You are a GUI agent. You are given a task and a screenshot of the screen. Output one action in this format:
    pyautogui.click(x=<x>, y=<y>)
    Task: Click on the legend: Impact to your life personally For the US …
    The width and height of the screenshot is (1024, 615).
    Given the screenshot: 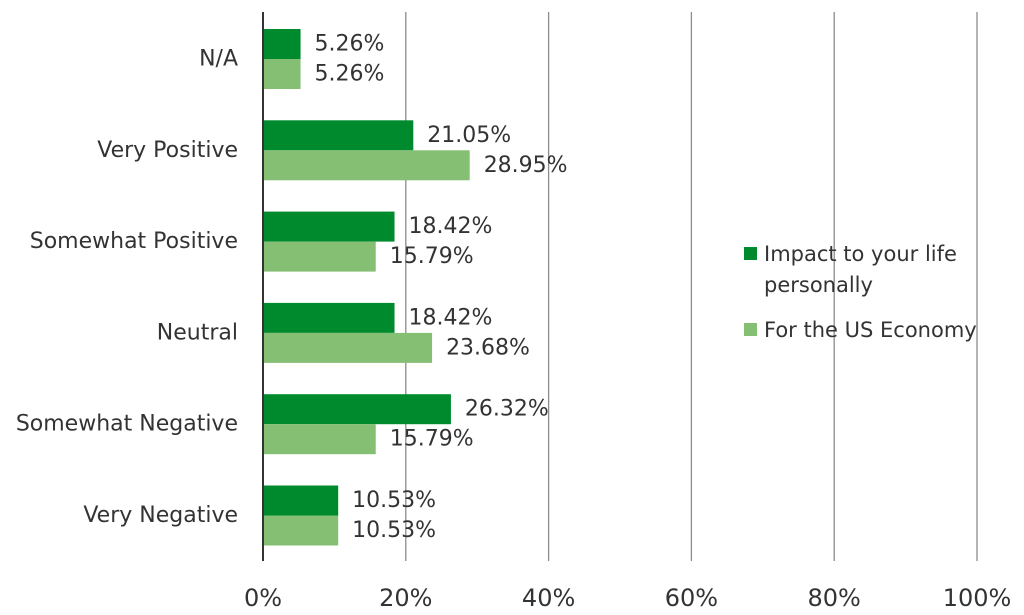 What is the action you would take?
    pyautogui.click(x=860, y=292)
    